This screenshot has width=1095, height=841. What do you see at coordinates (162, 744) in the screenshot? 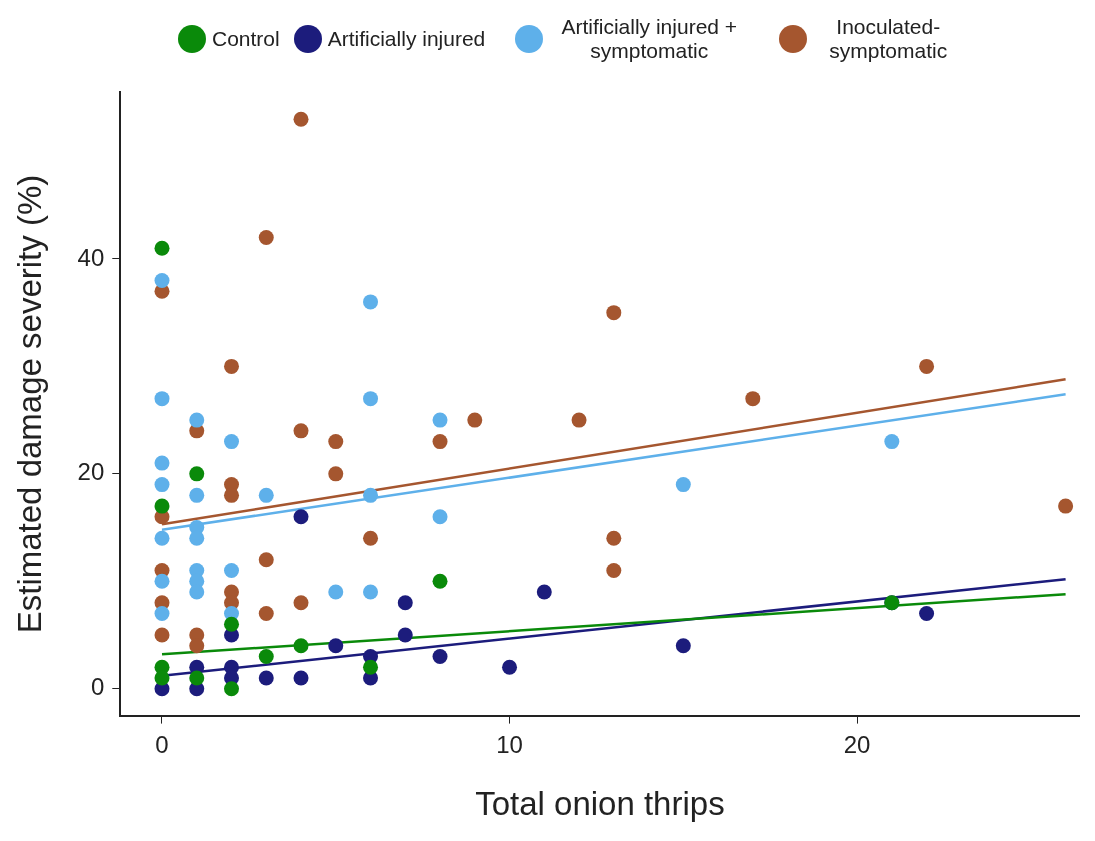
I see `x-tick-label: 0` at bounding box center [162, 744].